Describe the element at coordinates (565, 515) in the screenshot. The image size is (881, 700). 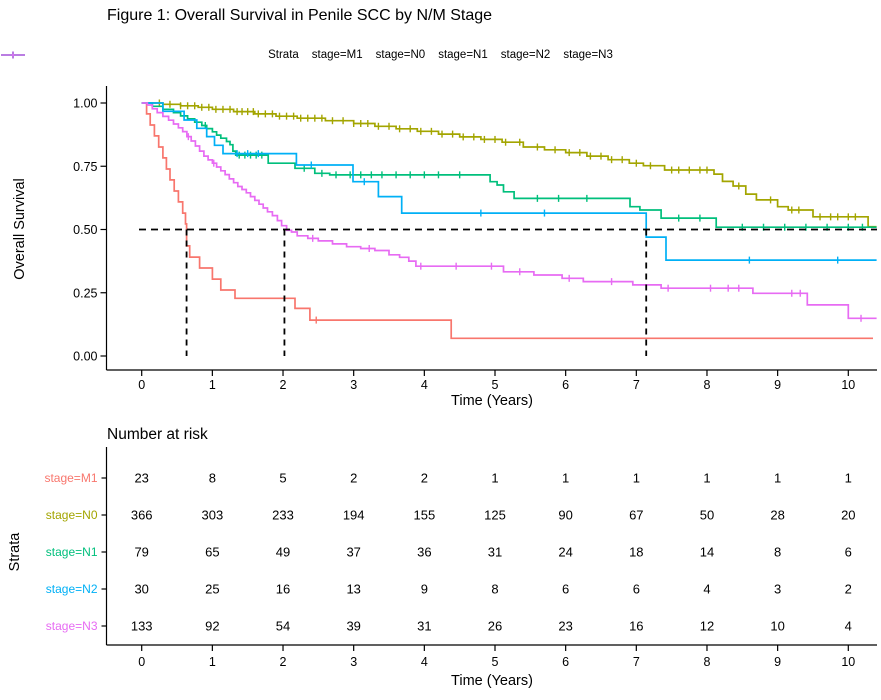
I see `risk-count: 90` at that location.